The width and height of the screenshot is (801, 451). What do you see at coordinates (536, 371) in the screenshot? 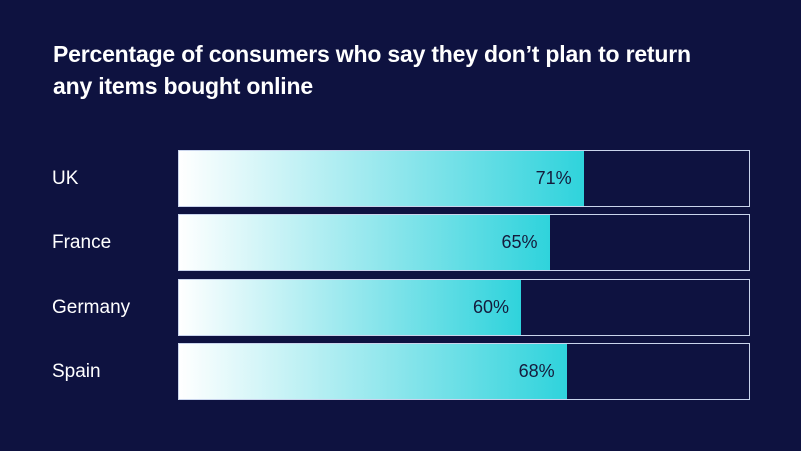
I see `value-label: 68%` at bounding box center [536, 371].